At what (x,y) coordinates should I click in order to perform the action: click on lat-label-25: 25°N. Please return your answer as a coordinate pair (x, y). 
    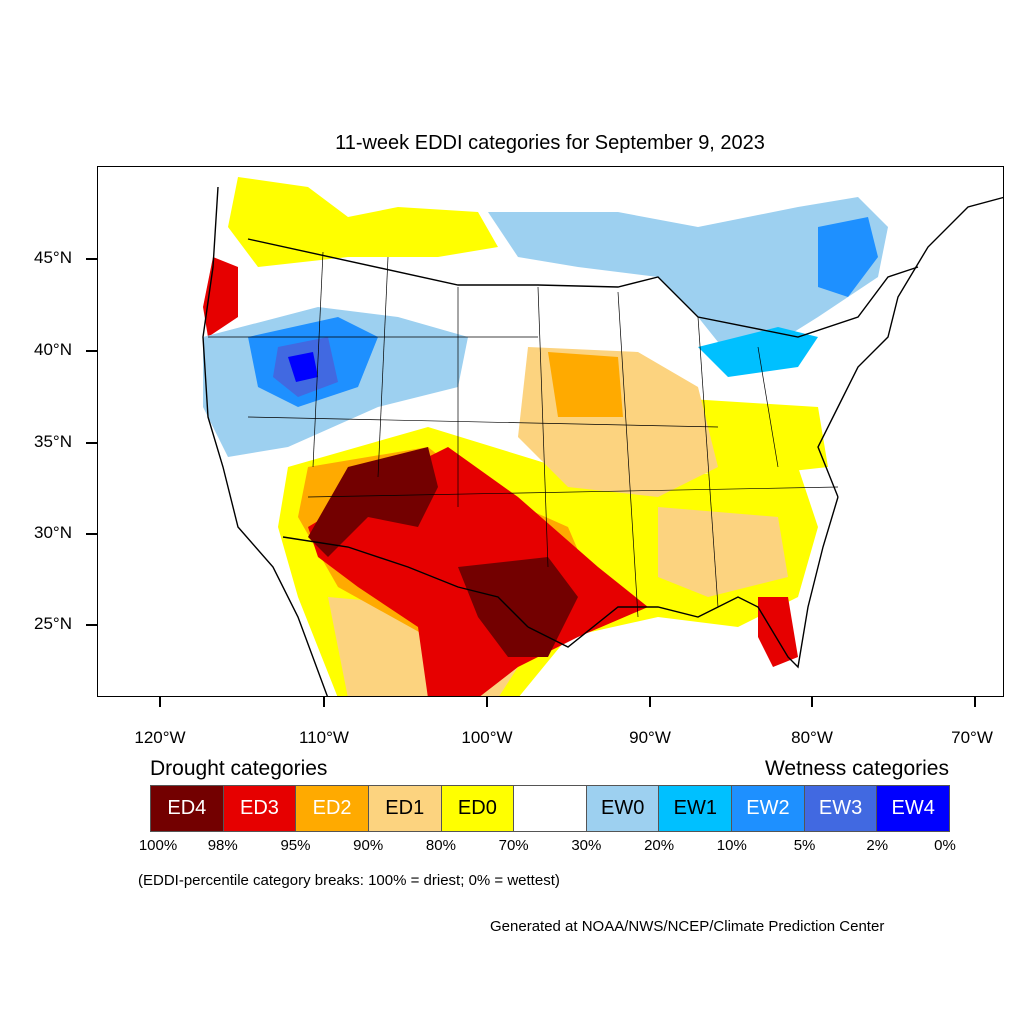
    Looking at the image, I should click on (53, 623).